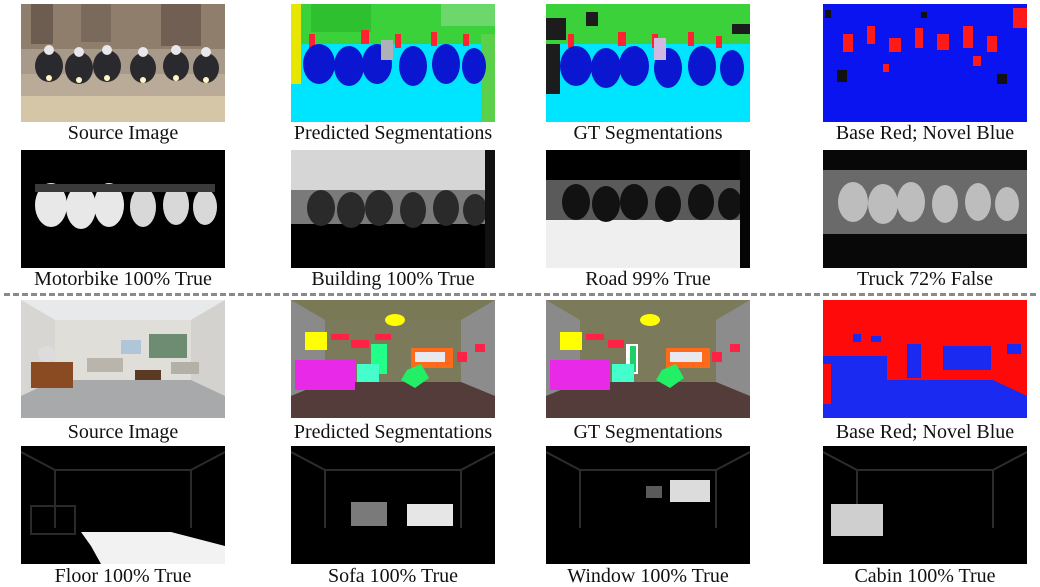 Image resolution: width=1040 pixels, height=587 pixels. What do you see at coordinates (123, 505) in the screenshot?
I see `heatmap-floor` at bounding box center [123, 505].